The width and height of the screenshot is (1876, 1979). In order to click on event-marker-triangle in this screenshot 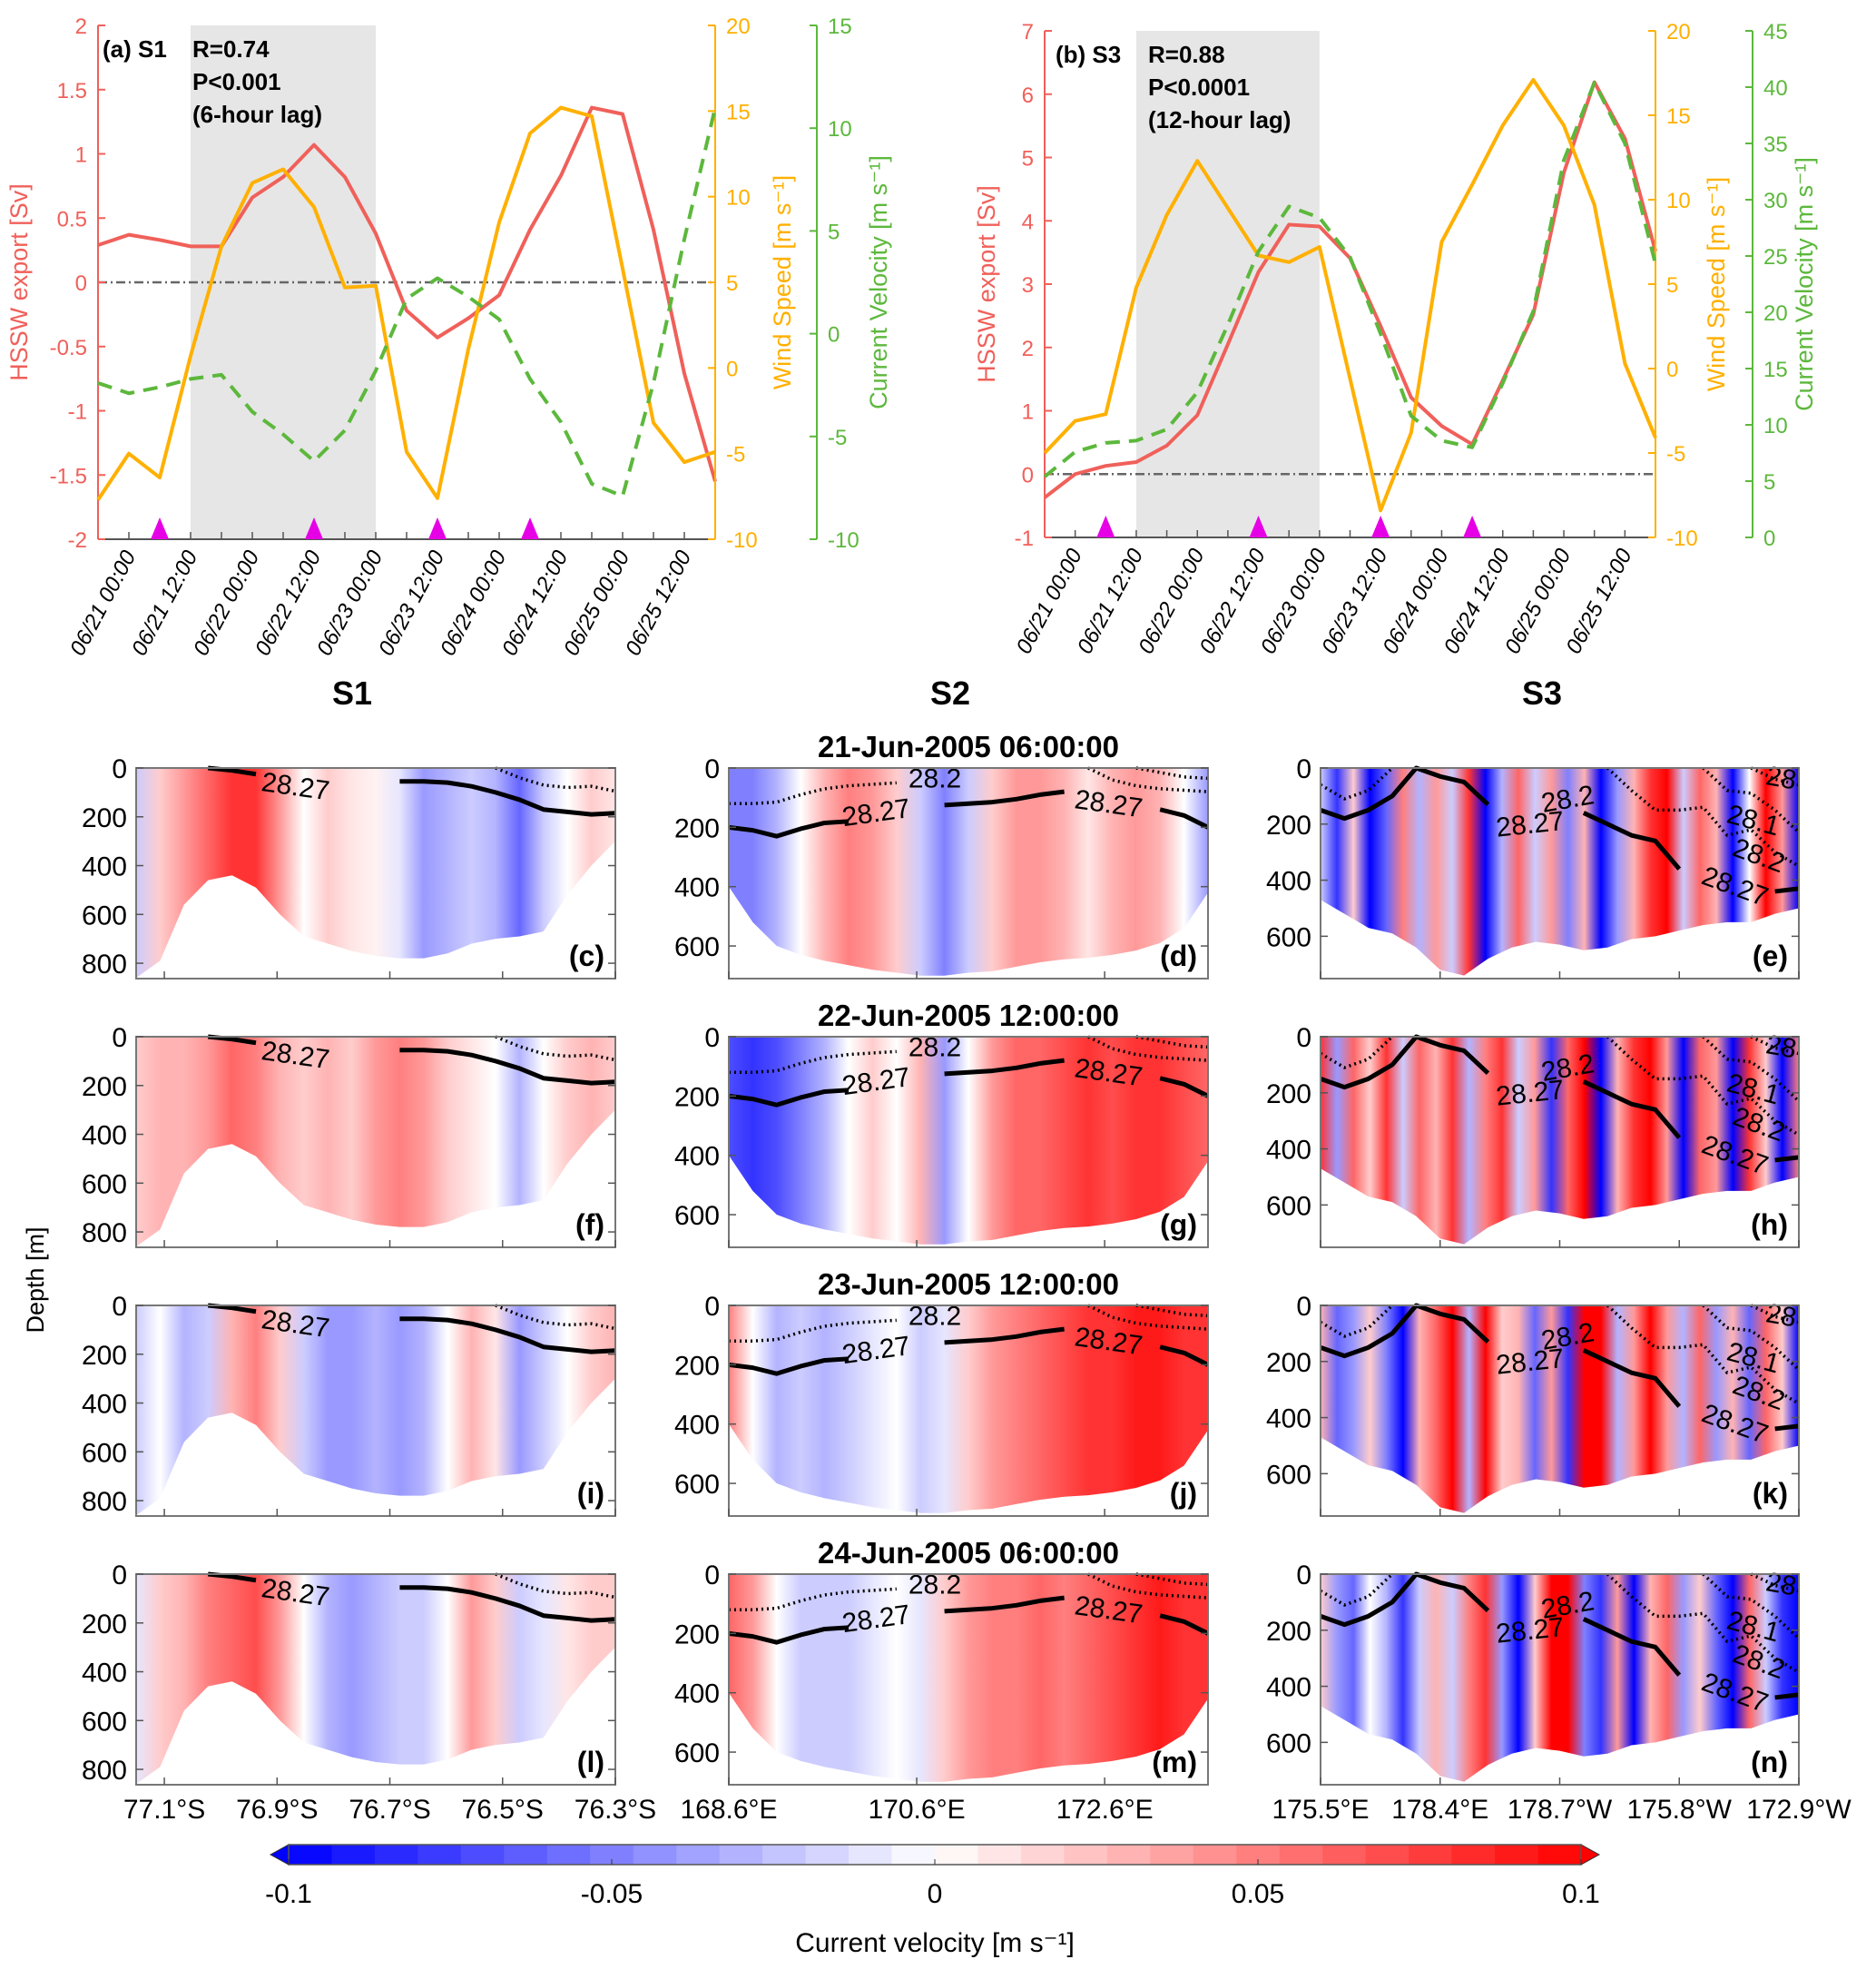, I will do `click(1258, 527)`.